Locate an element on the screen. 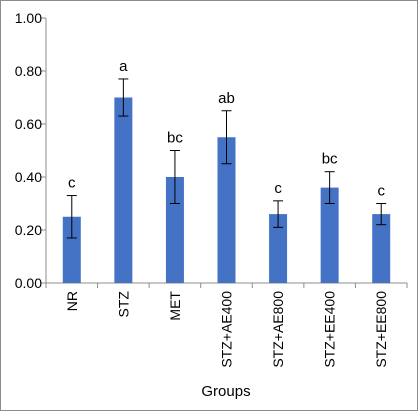 The height and width of the screenshot is (411, 418). y-tick-label: 0.20 is located at coordinates (28, 230).